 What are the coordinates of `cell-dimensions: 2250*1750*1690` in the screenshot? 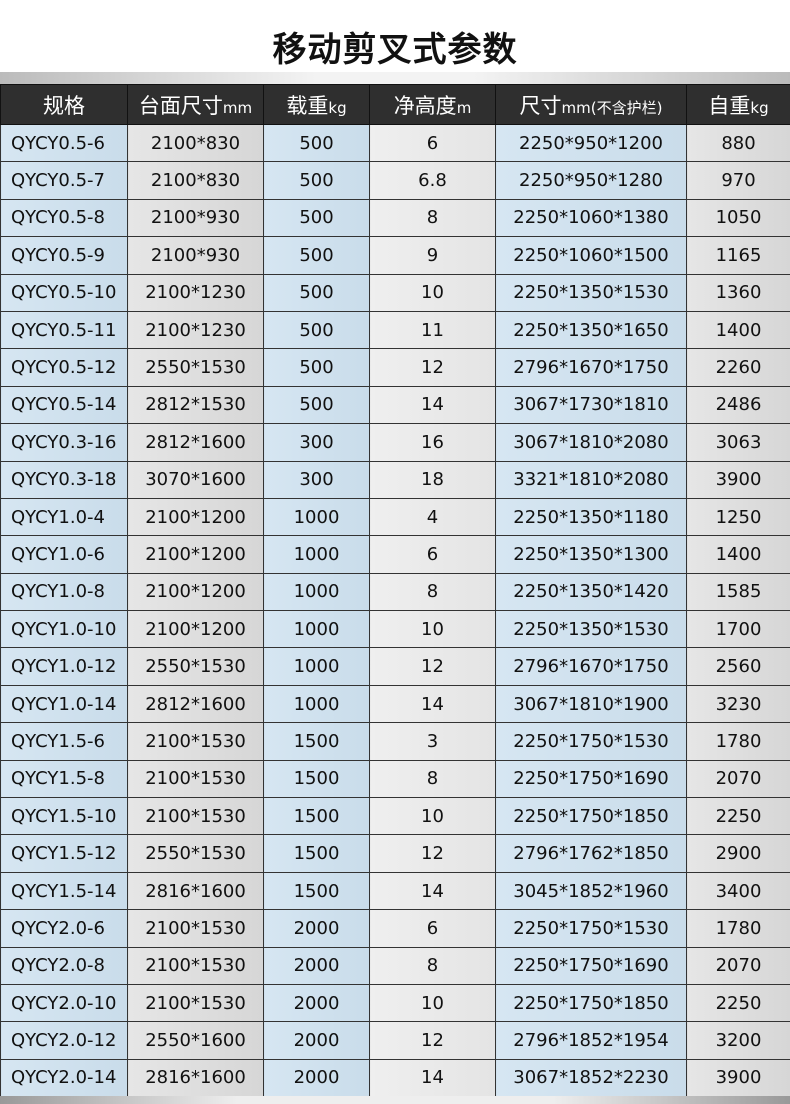 It's located at (591, 779).